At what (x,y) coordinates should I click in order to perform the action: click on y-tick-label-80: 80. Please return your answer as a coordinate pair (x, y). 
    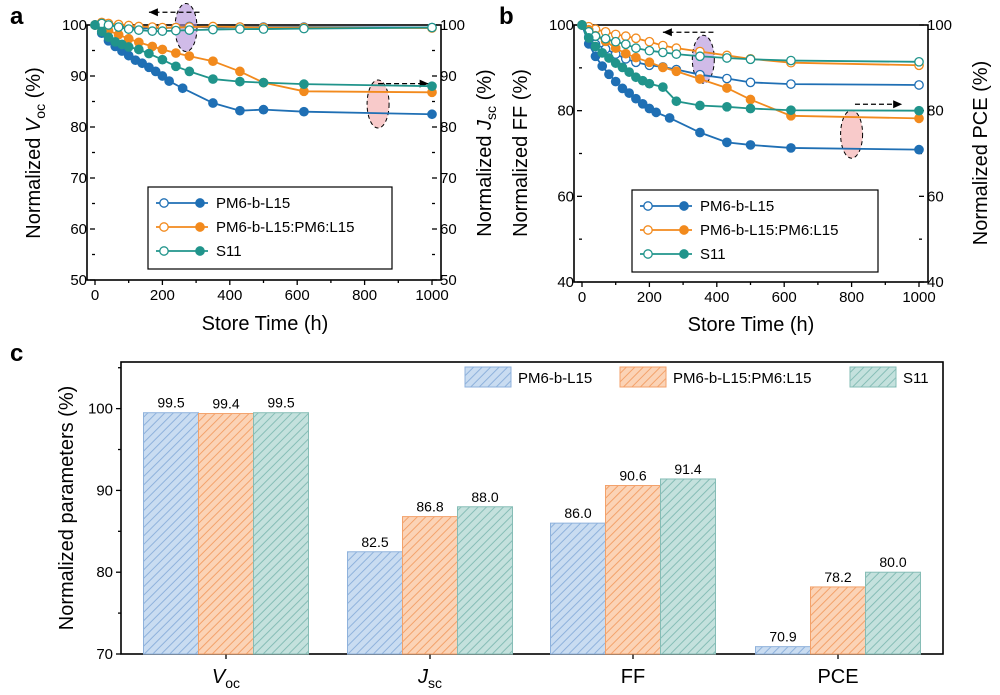
    Looking at the image, I should click on (104, 572).